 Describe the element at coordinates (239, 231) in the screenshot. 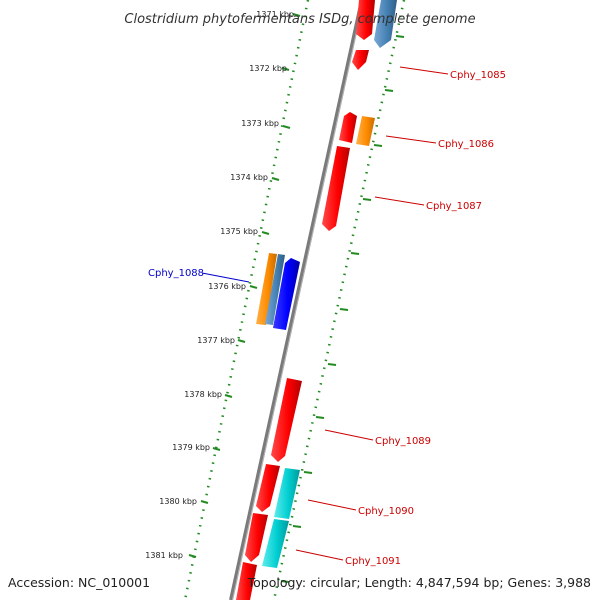

I see `kbp-label-1375: 1375 kbp` at that location.